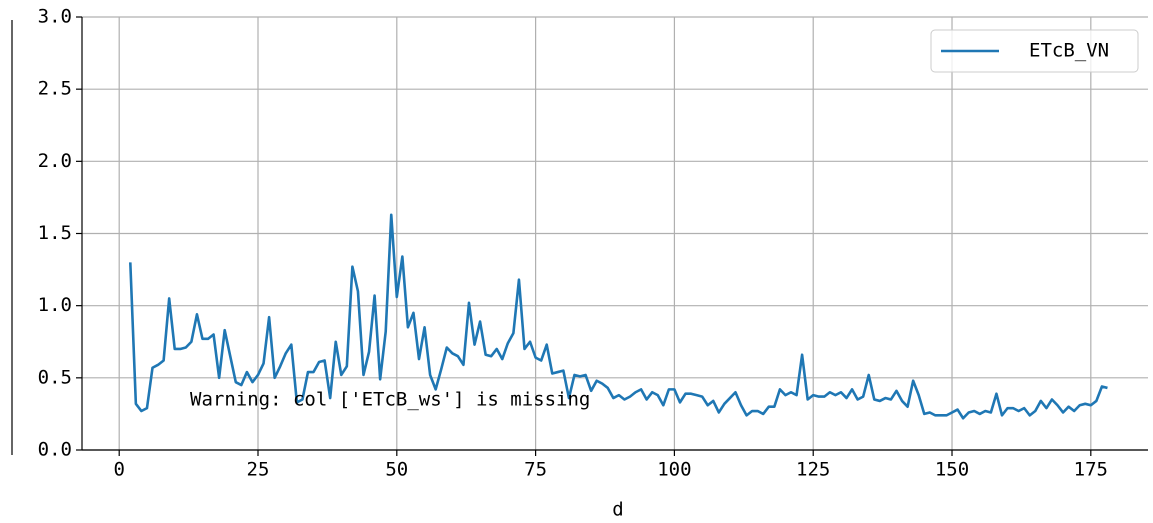  I want to click on annotation: Warning: col ['ETcB_ws'] is missing, so click(390, 400).